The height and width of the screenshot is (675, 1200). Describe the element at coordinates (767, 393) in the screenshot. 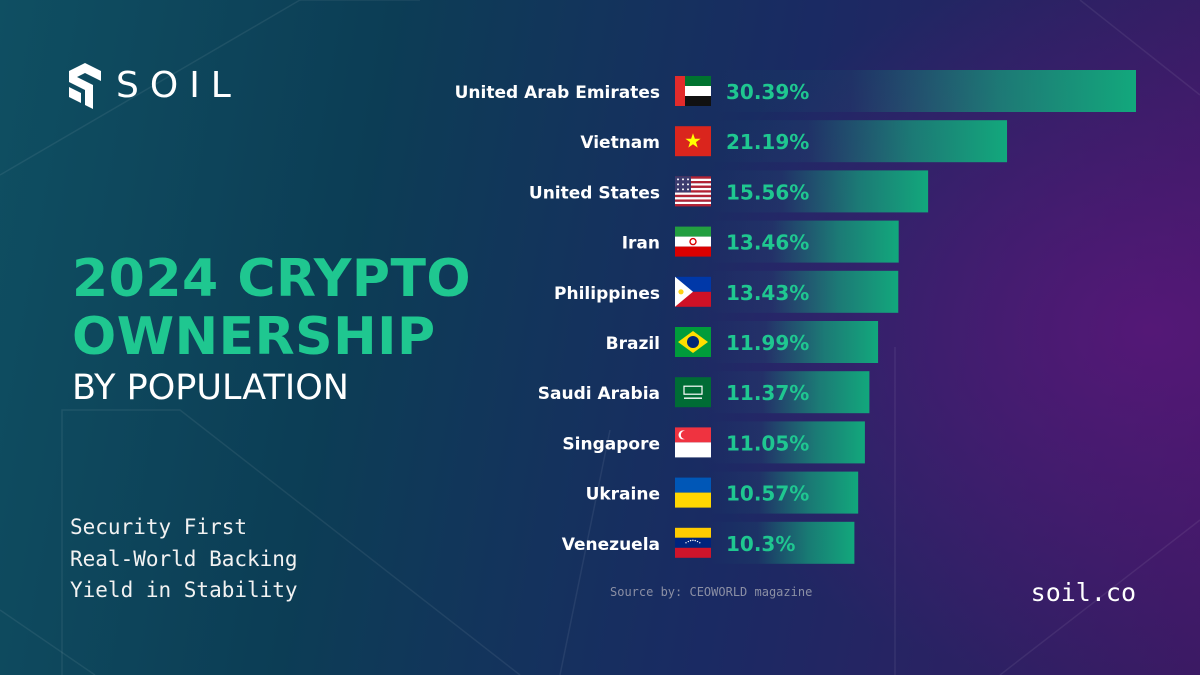

I see `value-label: 11.37%` at that location.